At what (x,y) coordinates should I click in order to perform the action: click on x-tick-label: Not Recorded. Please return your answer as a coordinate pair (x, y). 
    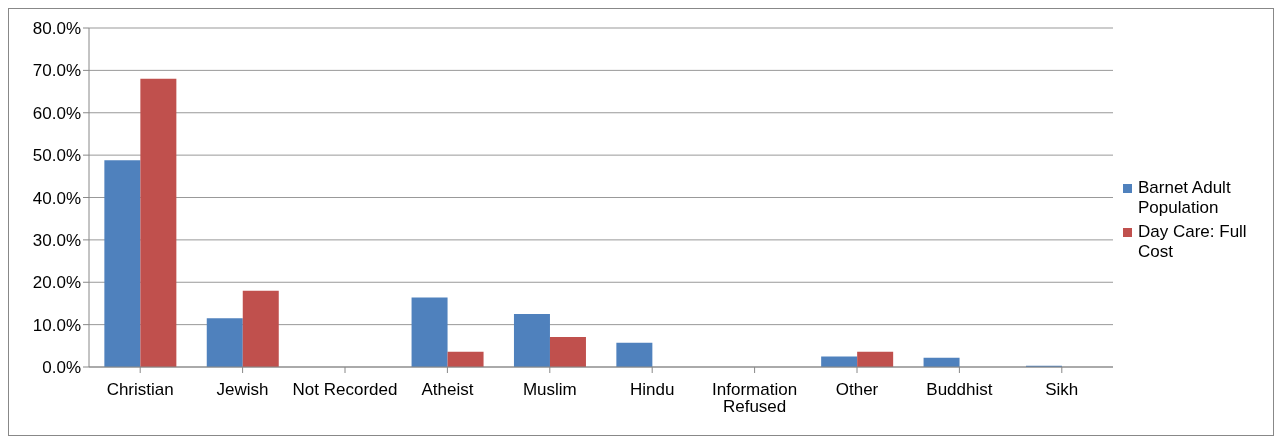
    Looking at the image, I should click on (345, 390).